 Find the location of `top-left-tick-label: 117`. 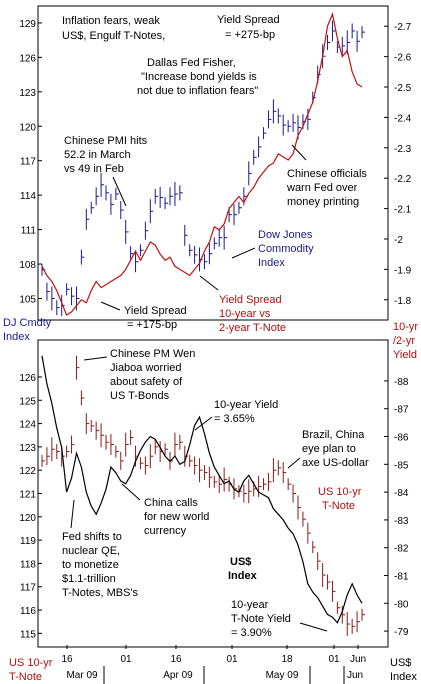

top-left-tick-label: 117 is located at coordinates (28, 162).